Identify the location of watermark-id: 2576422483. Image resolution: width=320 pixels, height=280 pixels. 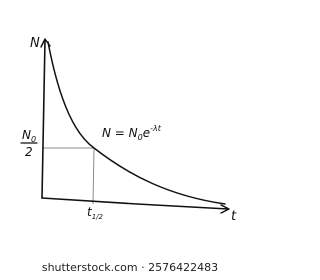
(183, 267).